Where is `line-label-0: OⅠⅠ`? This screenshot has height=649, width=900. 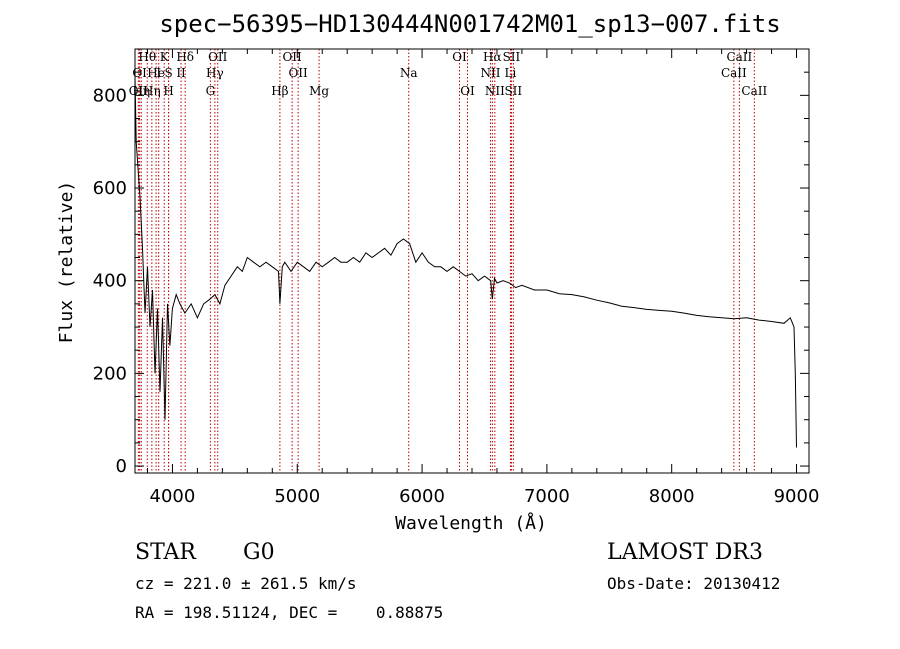
line-label-0: OⅠⅠ is located at coordinates (139, 91).